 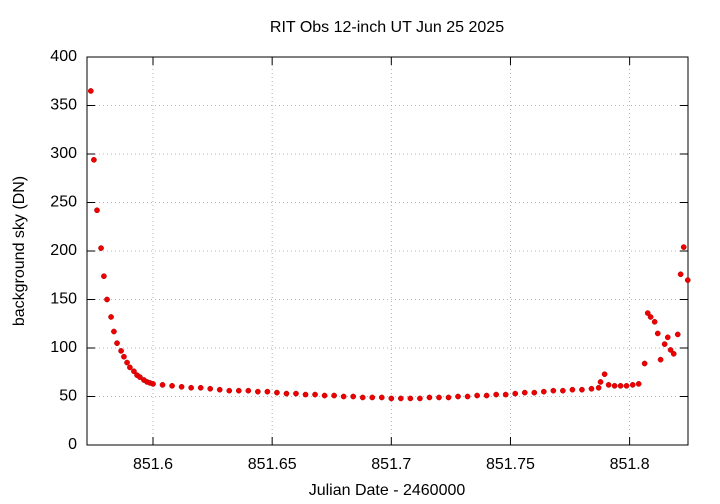 What do you see at coordinates (387, 27) in the screenshot?
I see `chart-title: RIT Obs 12-inch UT Jun 25 2025` at bounding box center [387, 27].